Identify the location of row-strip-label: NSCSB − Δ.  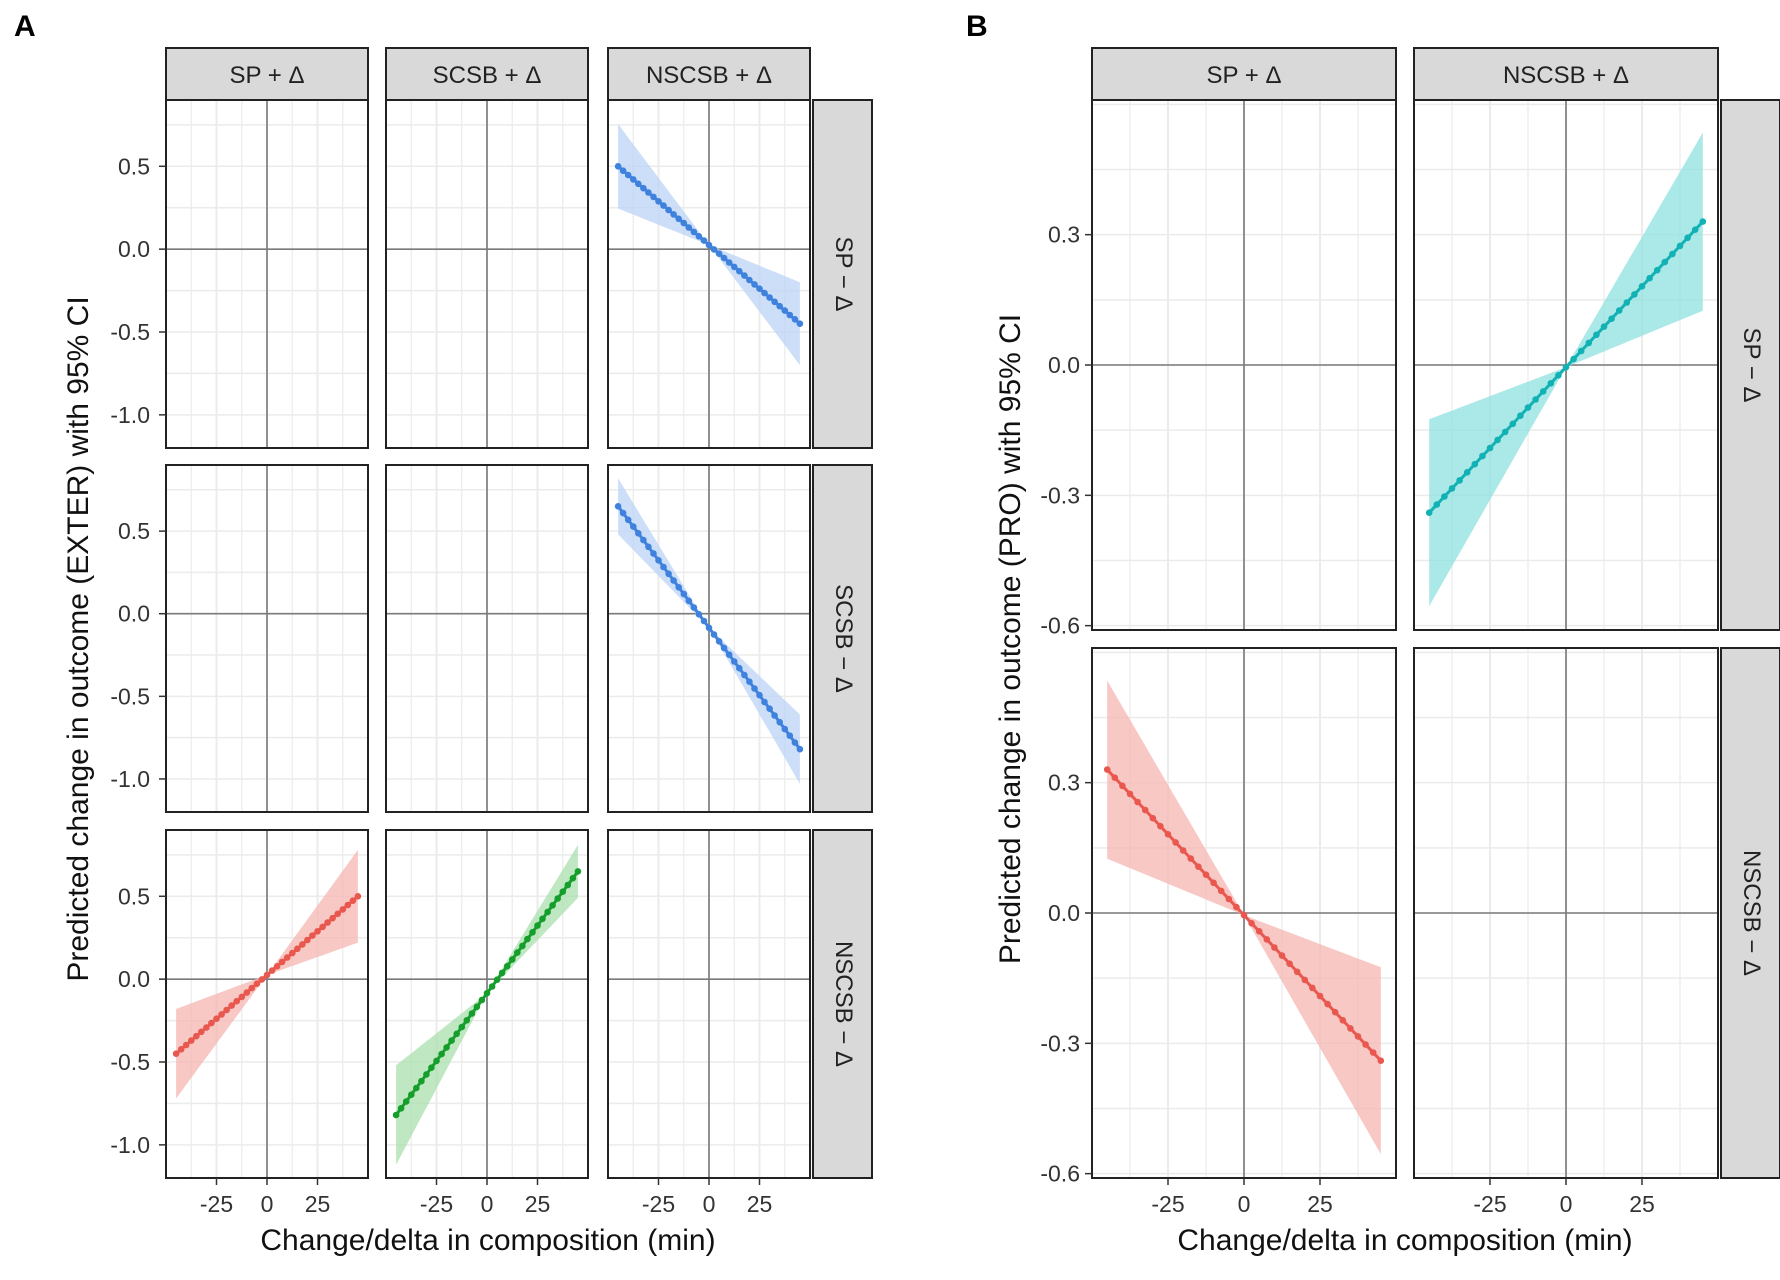
(1751, 913).